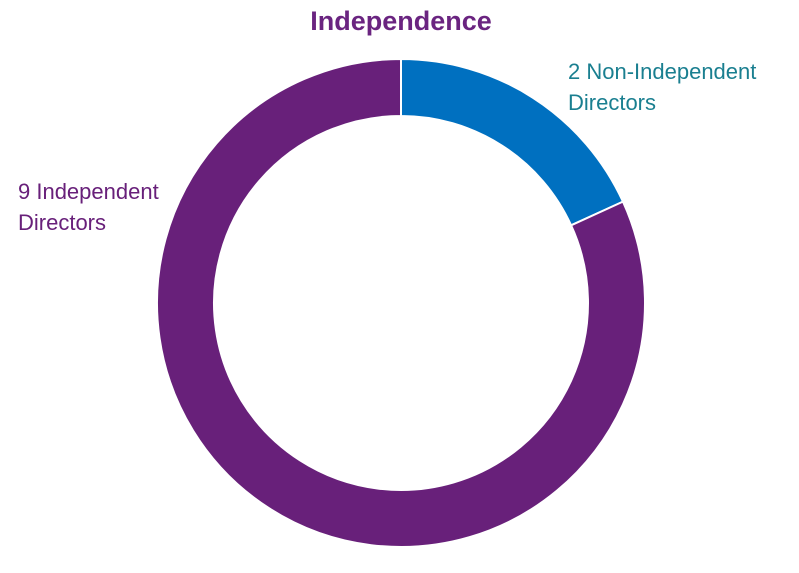 This screenshot has height=573, width=799. What do you see at coordinates (401, 21) in the screenshot?
I see `chart-title: Independence` at bounding box center [401, 21].